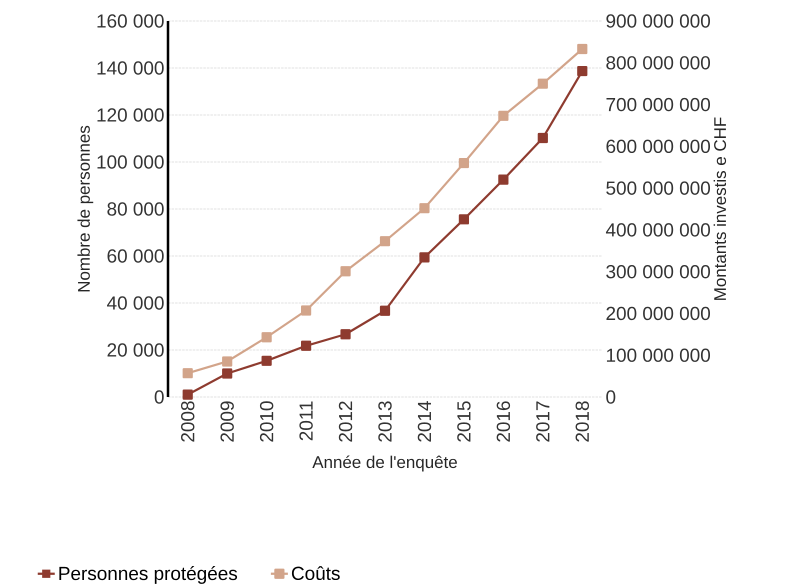 Image resolution: width=811 pixels, height=588 pixels. Describe the element at coordinates (85, 209) in the screenshot. I see `y-axis-title: Nombre de personnes` at that location.